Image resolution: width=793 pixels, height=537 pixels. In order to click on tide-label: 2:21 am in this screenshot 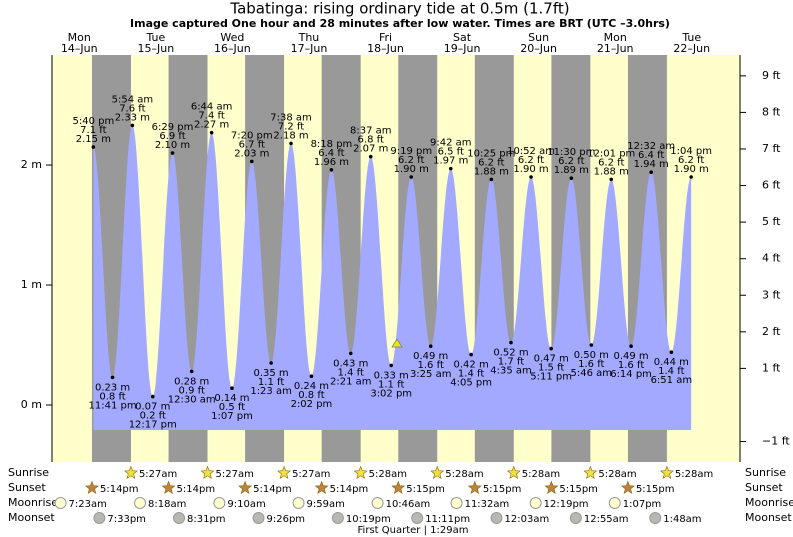, I will do `click(351, 381)`.